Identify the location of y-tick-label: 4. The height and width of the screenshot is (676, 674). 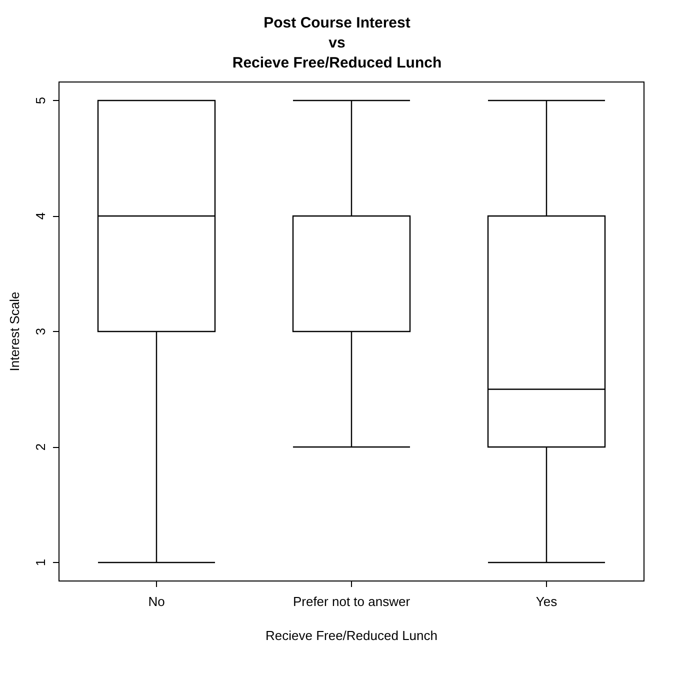
(40, 216).